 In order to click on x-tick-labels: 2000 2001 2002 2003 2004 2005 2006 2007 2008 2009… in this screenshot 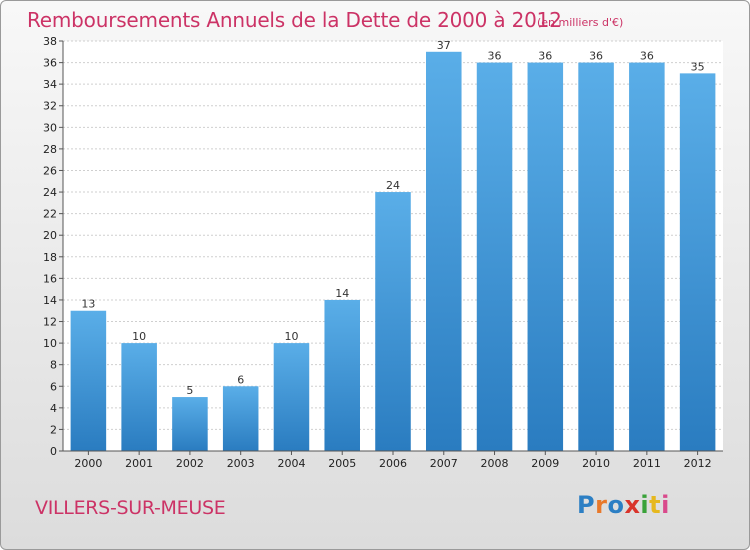, I will do `click(393, 460)`.